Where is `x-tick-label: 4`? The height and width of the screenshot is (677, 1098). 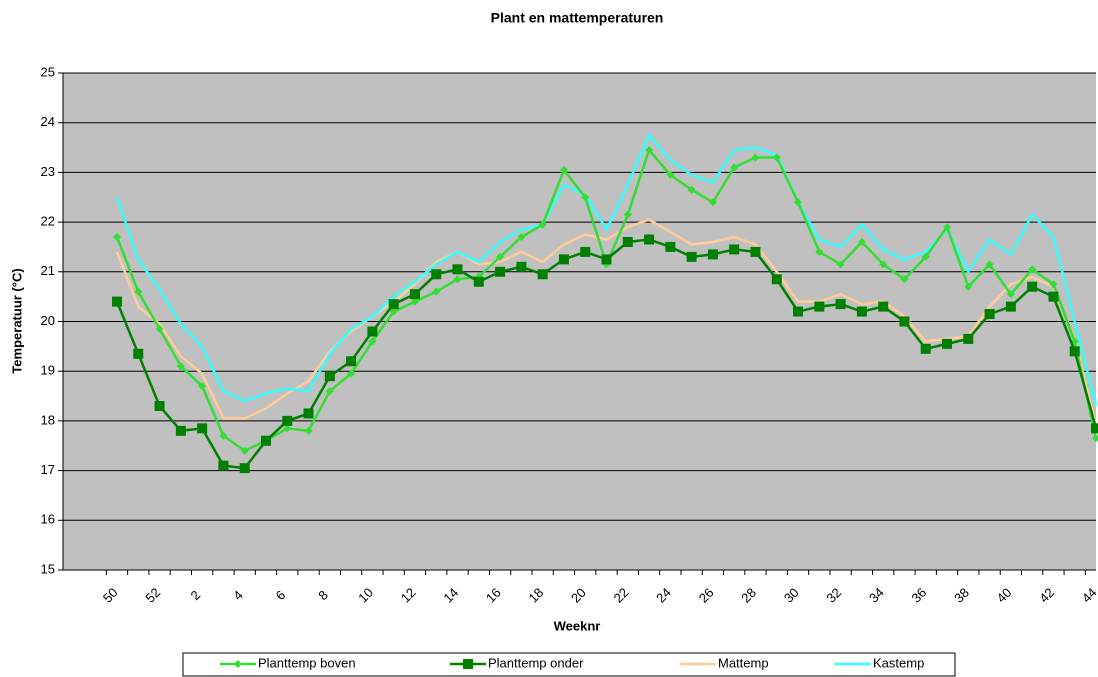 x-tick-label: 4 is located at coordinates (238, 595).